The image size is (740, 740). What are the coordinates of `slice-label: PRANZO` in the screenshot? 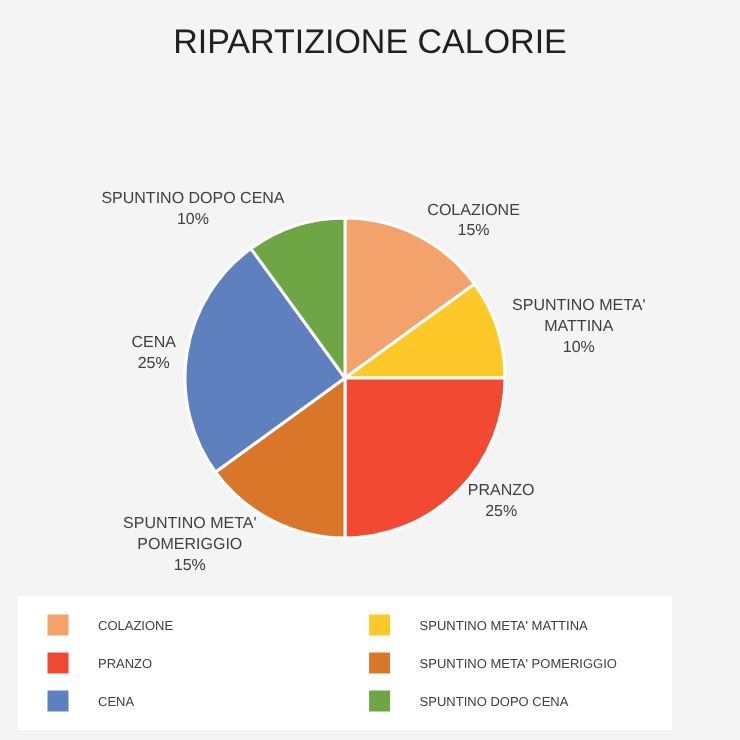 It's located at (501, 490).